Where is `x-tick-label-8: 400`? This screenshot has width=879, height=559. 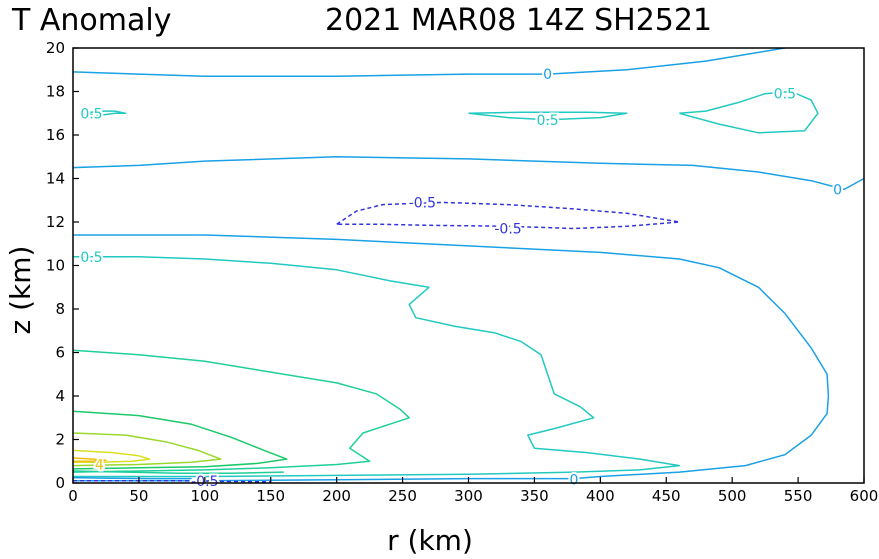 x-tick-label-8: 400 is located at coordinates (600, 496).